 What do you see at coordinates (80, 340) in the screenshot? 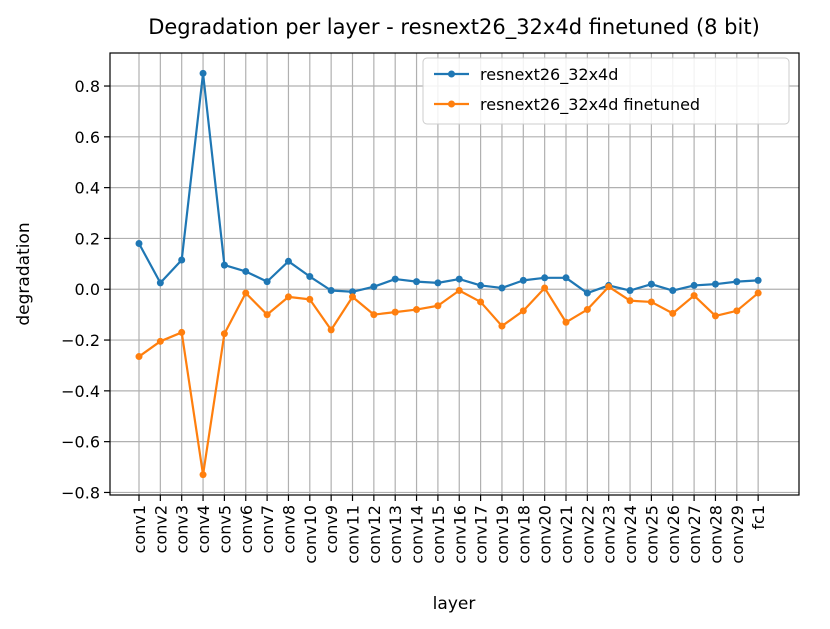
I see `y-tick-label: −0.2` at bounding box center [80, 340].